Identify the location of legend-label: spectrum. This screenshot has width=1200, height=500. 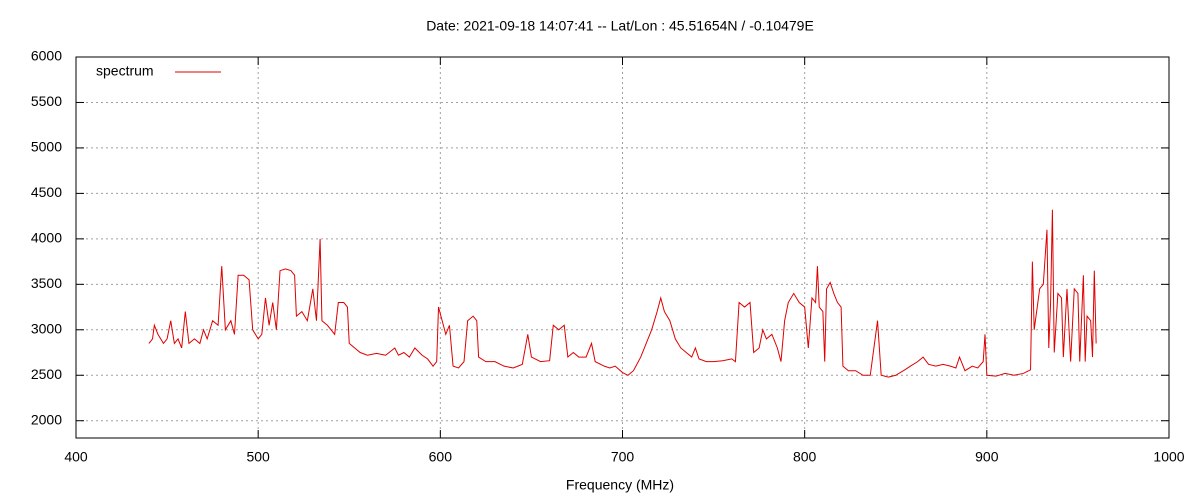
(125, 71).